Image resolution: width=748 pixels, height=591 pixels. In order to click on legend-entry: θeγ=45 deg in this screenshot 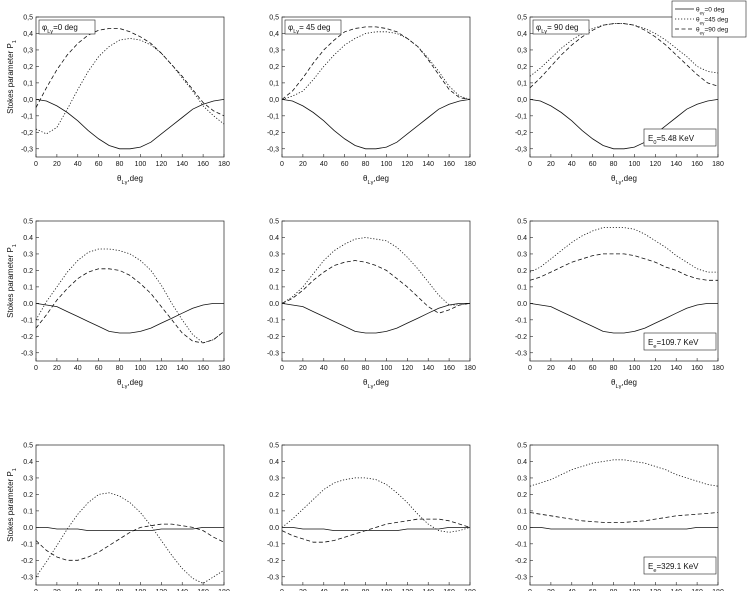, I will do `click(712, 21)`.